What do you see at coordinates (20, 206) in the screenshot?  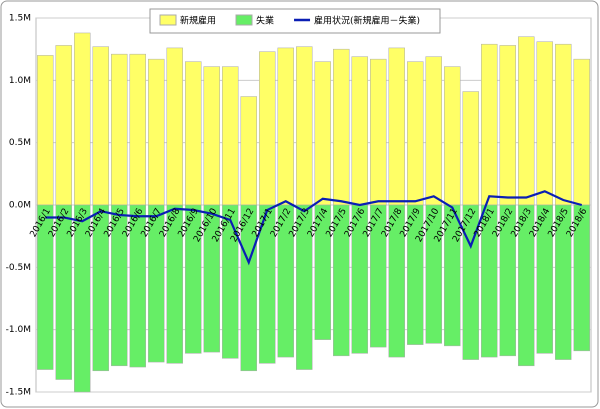 I see `y-tick-label: 0.0M` at bounding box center [20, 206].